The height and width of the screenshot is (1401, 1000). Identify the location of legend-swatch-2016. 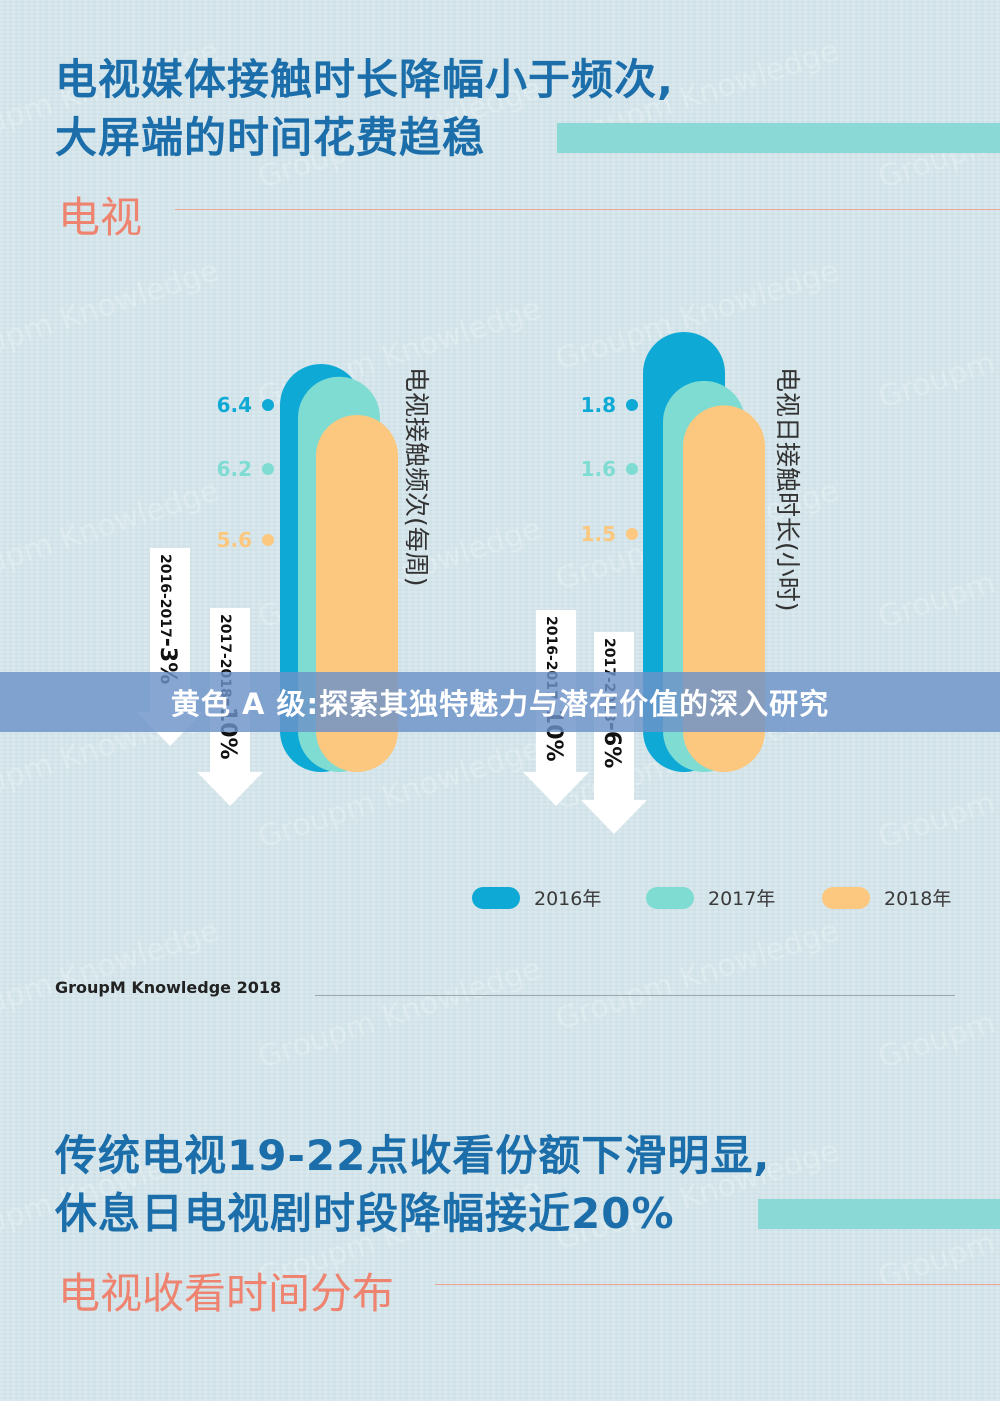
(496, 897).